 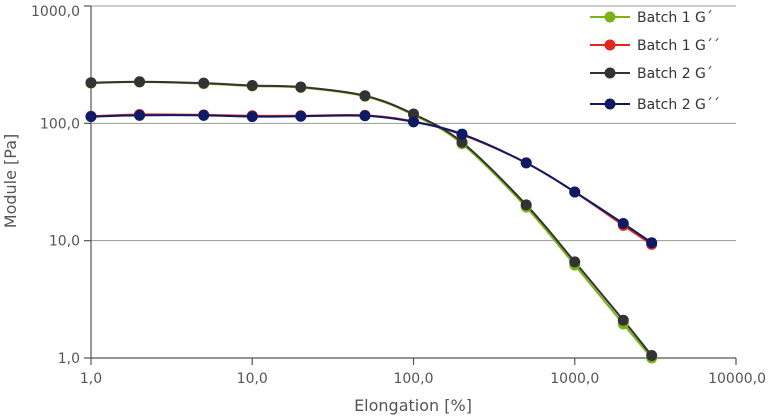 What do you see at coordinates (574, 379) in the screenshot?
I see `x-tick-label: 1000,0` at bounding box center [574, 379].